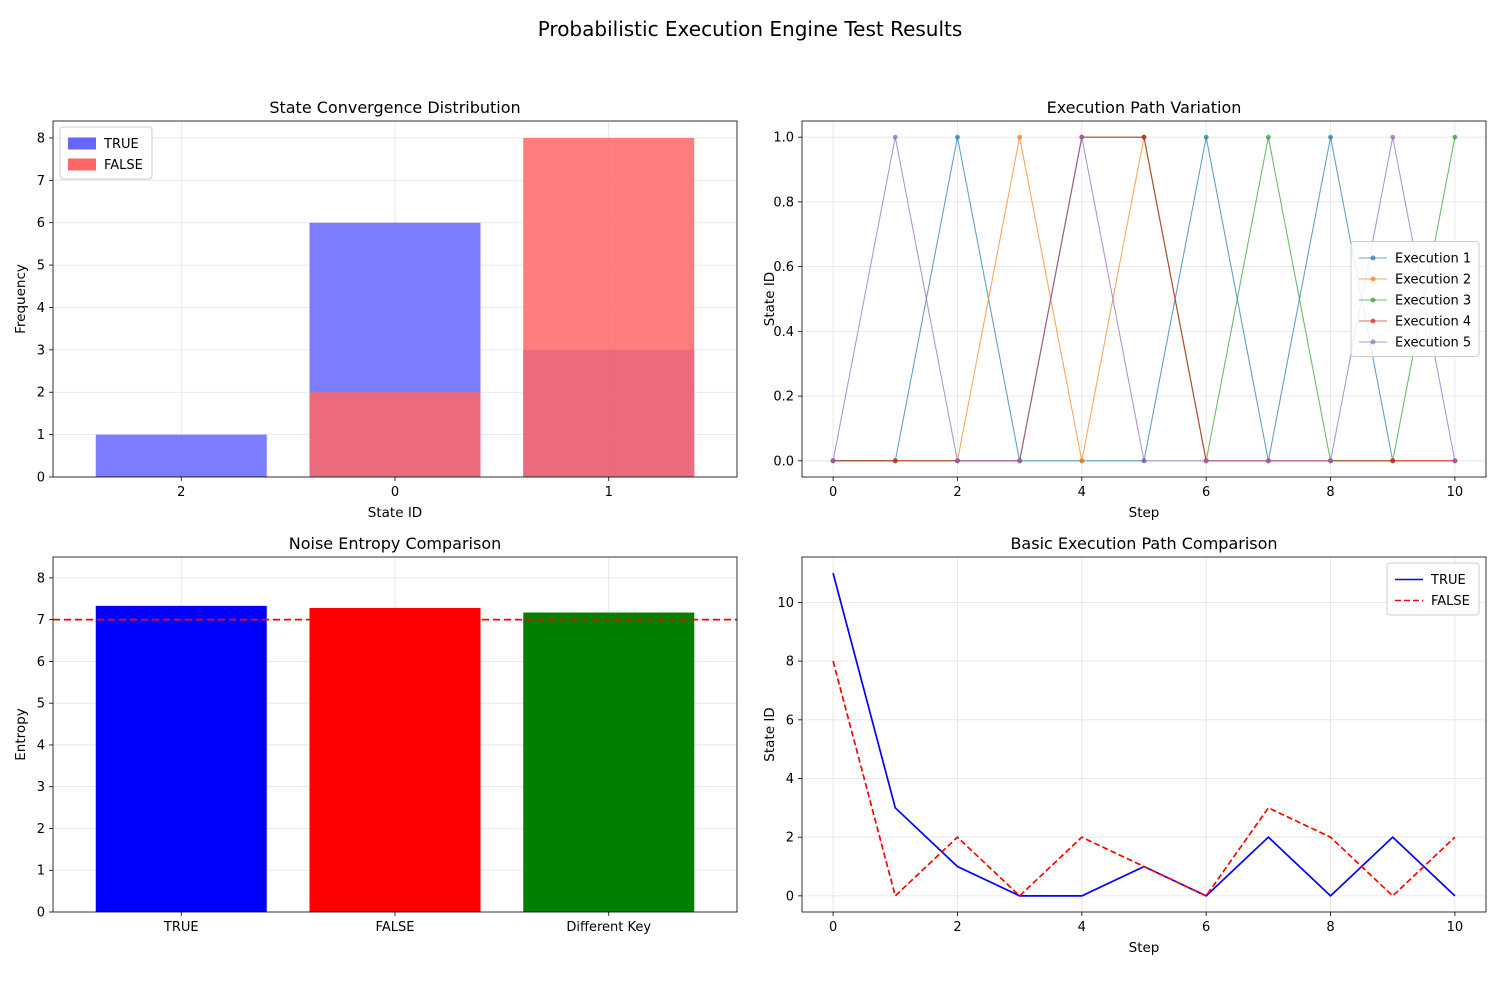 This screenshot has height=1000, width=1500. What do you see at coordinates (1433, 301) in the screenshot?
I see `legend-label-execution-3: Execution 3` at bounding box center [1433, 301].